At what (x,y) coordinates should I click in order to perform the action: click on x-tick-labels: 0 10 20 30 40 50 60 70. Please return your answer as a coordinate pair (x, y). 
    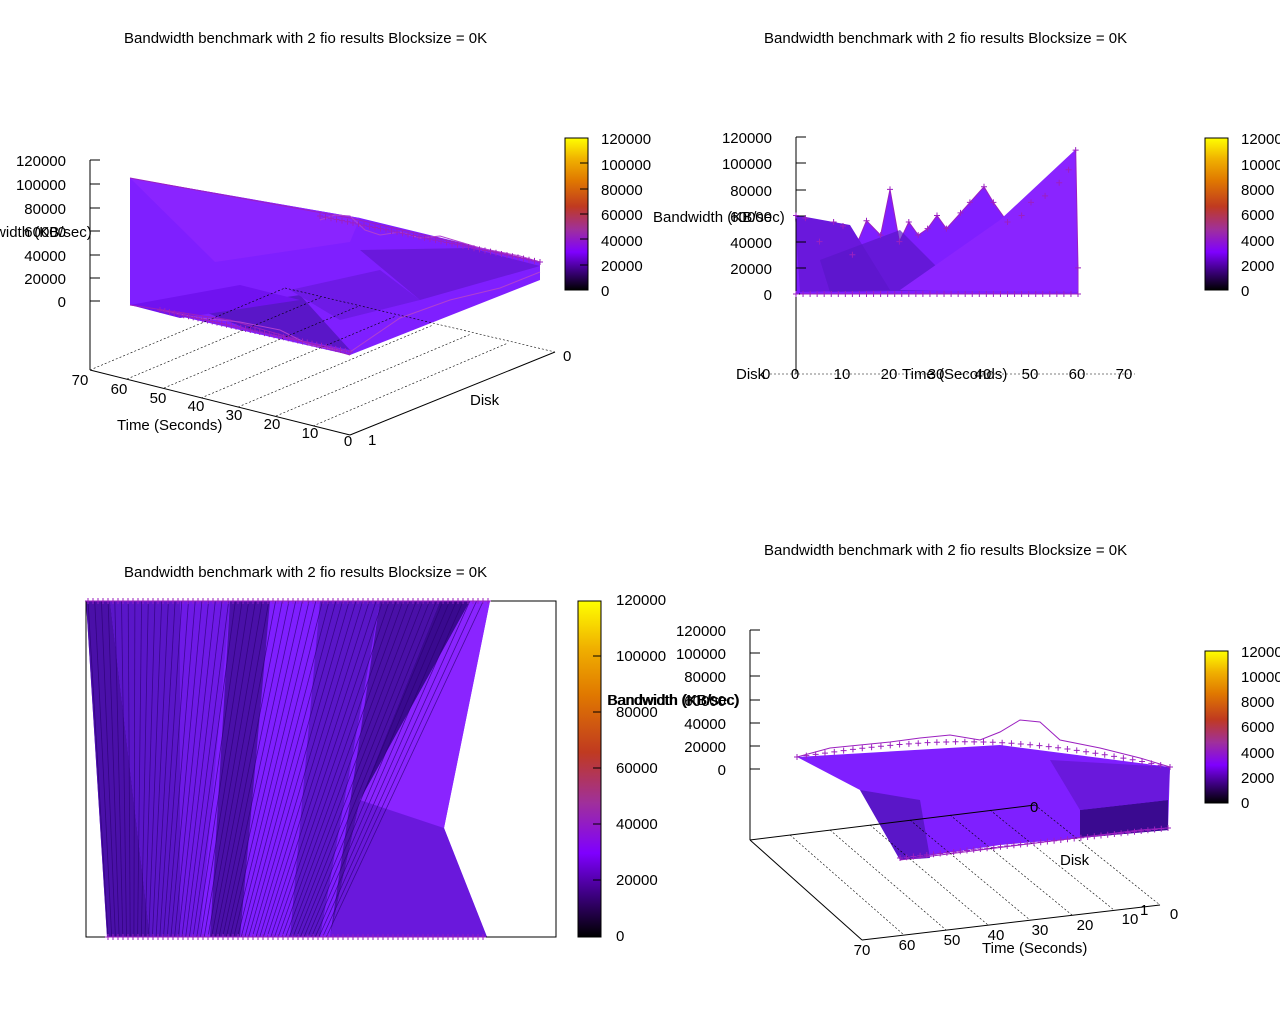
    Looking at the image, I should click on (962, 374).